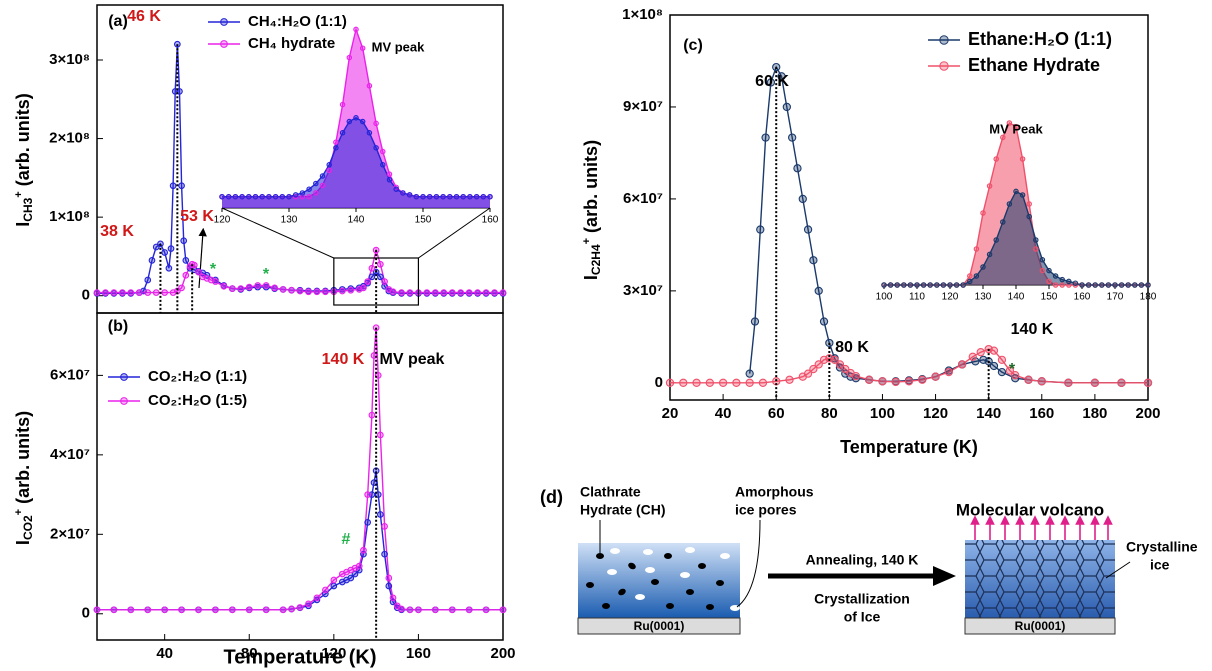  Describe the element at coordinates (19, 194) in the screenshot. I see `y-title-sup: +` at that location.